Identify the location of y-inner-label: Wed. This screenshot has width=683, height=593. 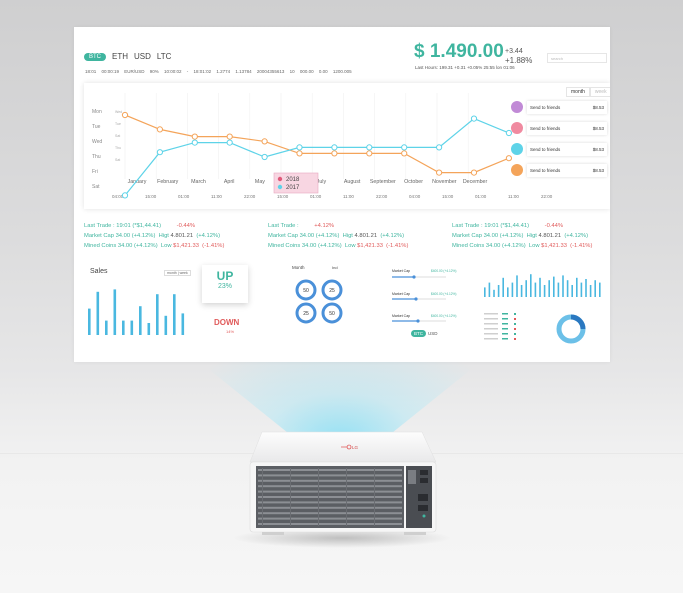
(118, 112).